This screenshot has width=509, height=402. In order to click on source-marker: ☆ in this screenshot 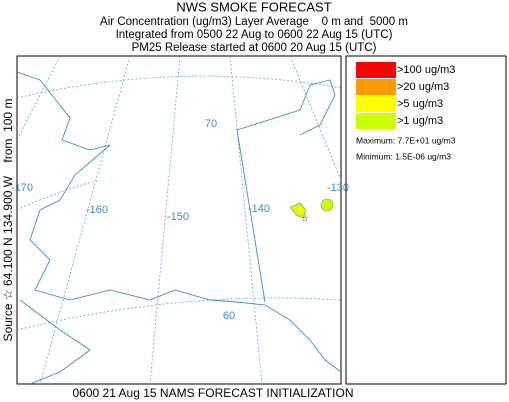, I will do `click(305, 218)`.